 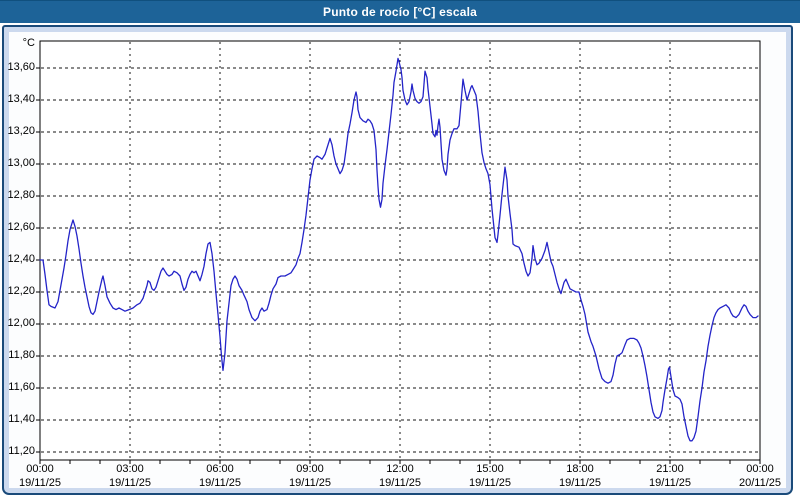 What do you see at coordinates (21, 451) in the screenshot?
I see `y-tick-label: 11,20` at bounding box center [21, 451].